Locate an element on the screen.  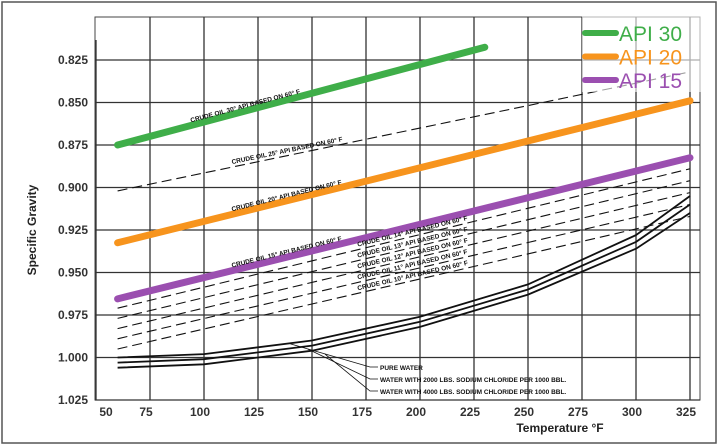
y-tick-label: 0.825 is located at coordinates (73, 60).